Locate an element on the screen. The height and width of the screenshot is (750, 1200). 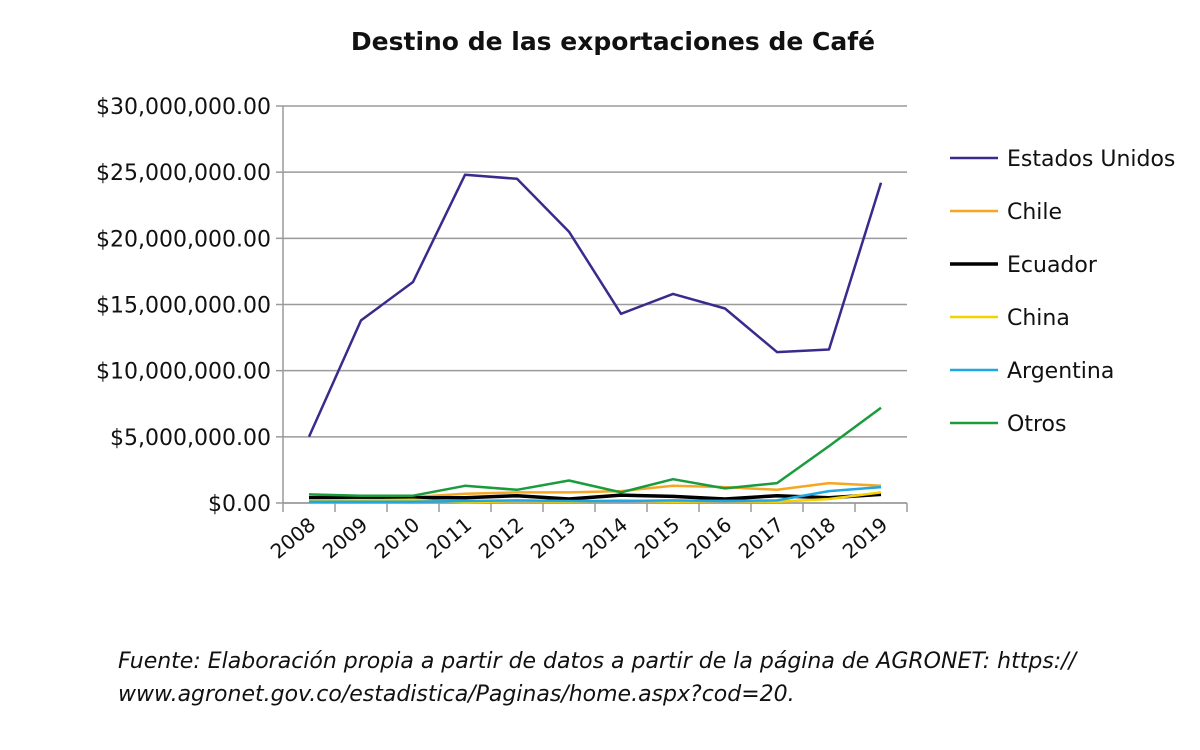
x-tick-label: 2008 is located at coordinates (293, 537).